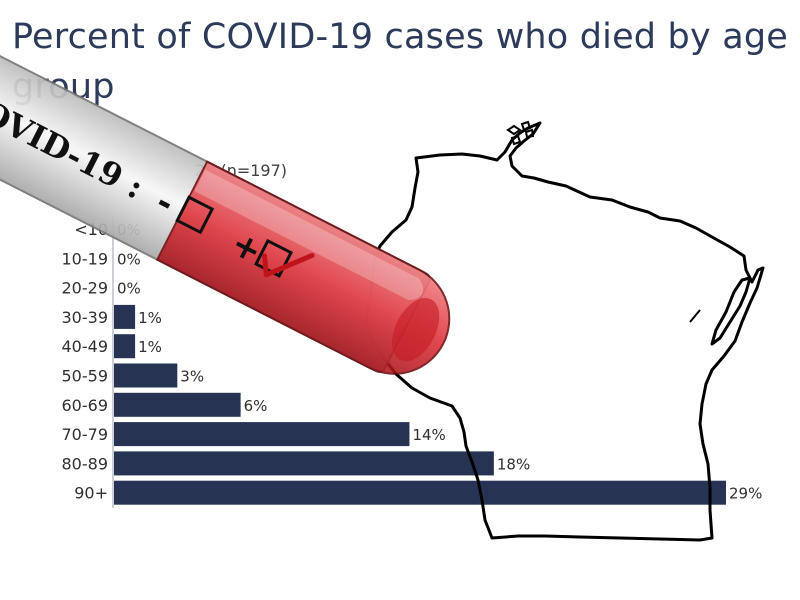 Image resolution: width=800 pixels, height=600 pixels. I want to click on value-label: 29%, so click(745, 494).